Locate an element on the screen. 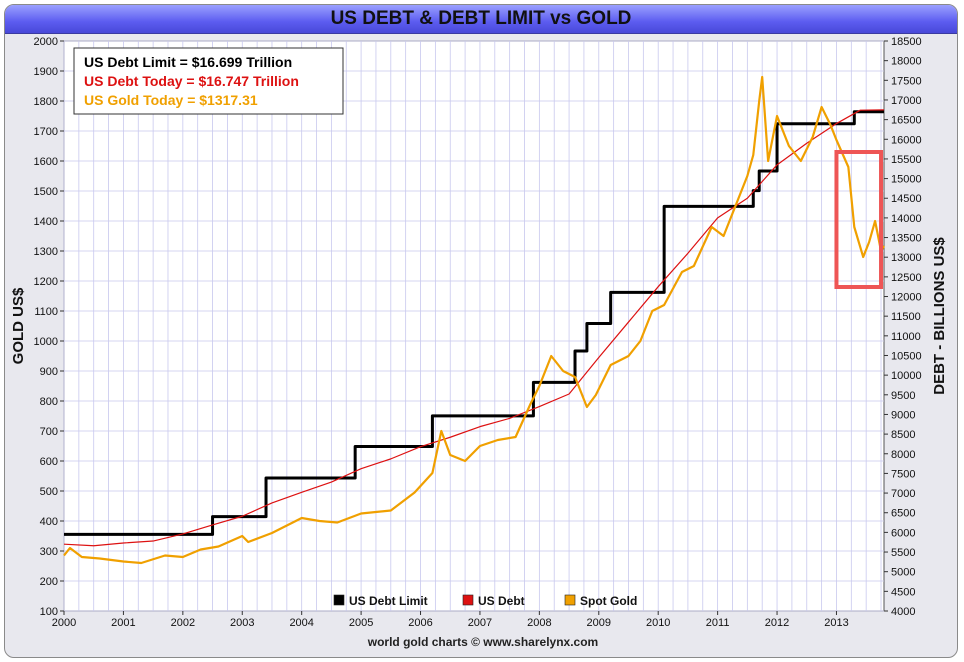 The width and height of the screenshot is (964, 662). x-tick-label: 2006 is located at coordinates (420, 623).